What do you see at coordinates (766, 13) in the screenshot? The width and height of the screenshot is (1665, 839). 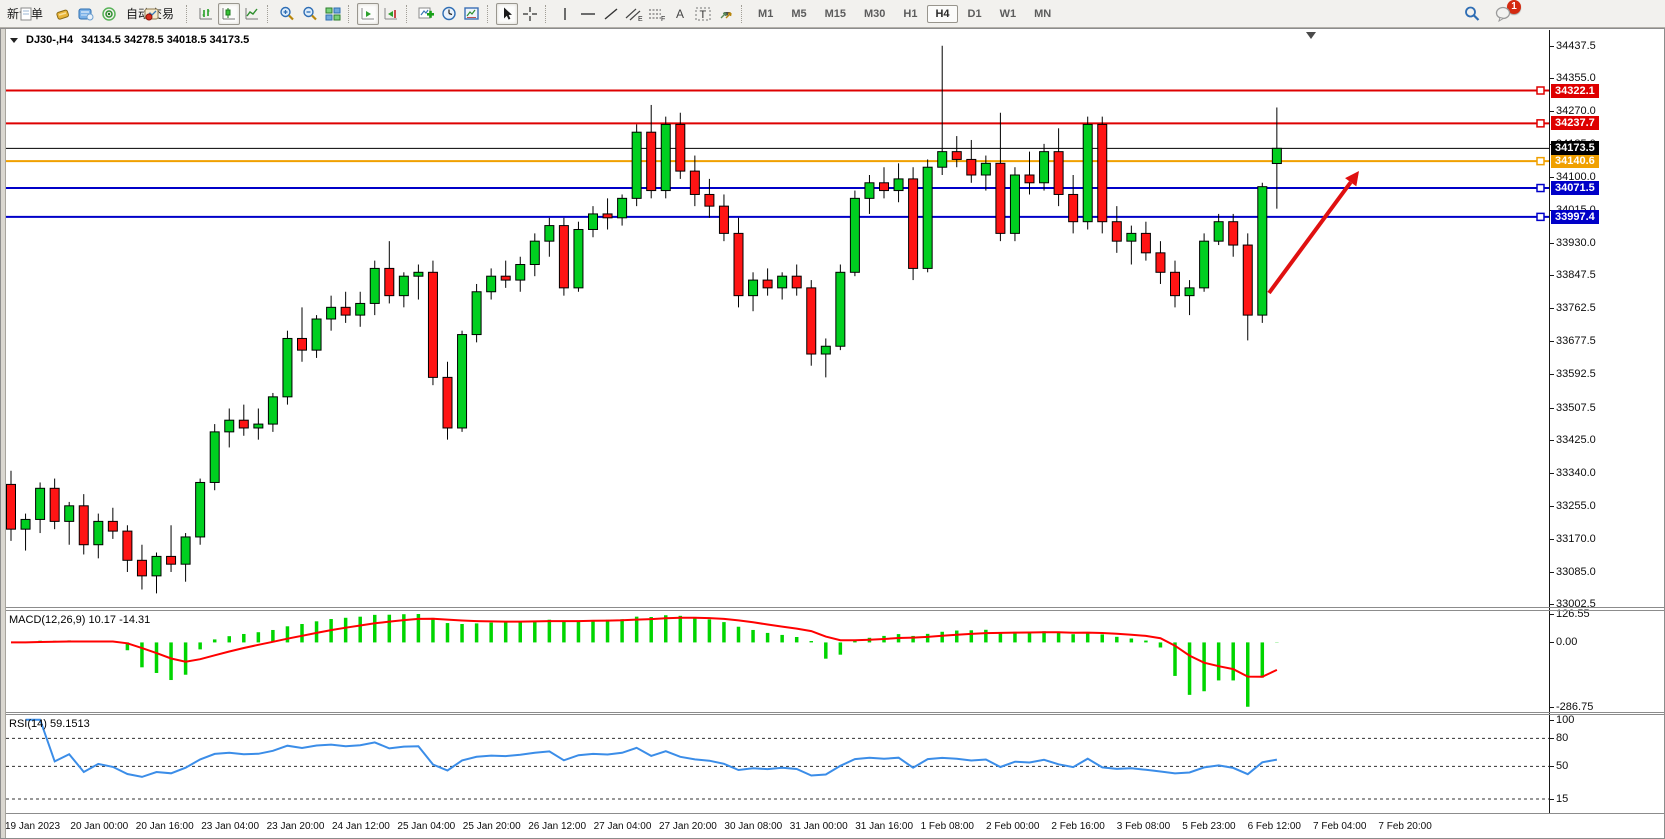 I see `timeframe-m1: M1` at bounding box center [766, 13].